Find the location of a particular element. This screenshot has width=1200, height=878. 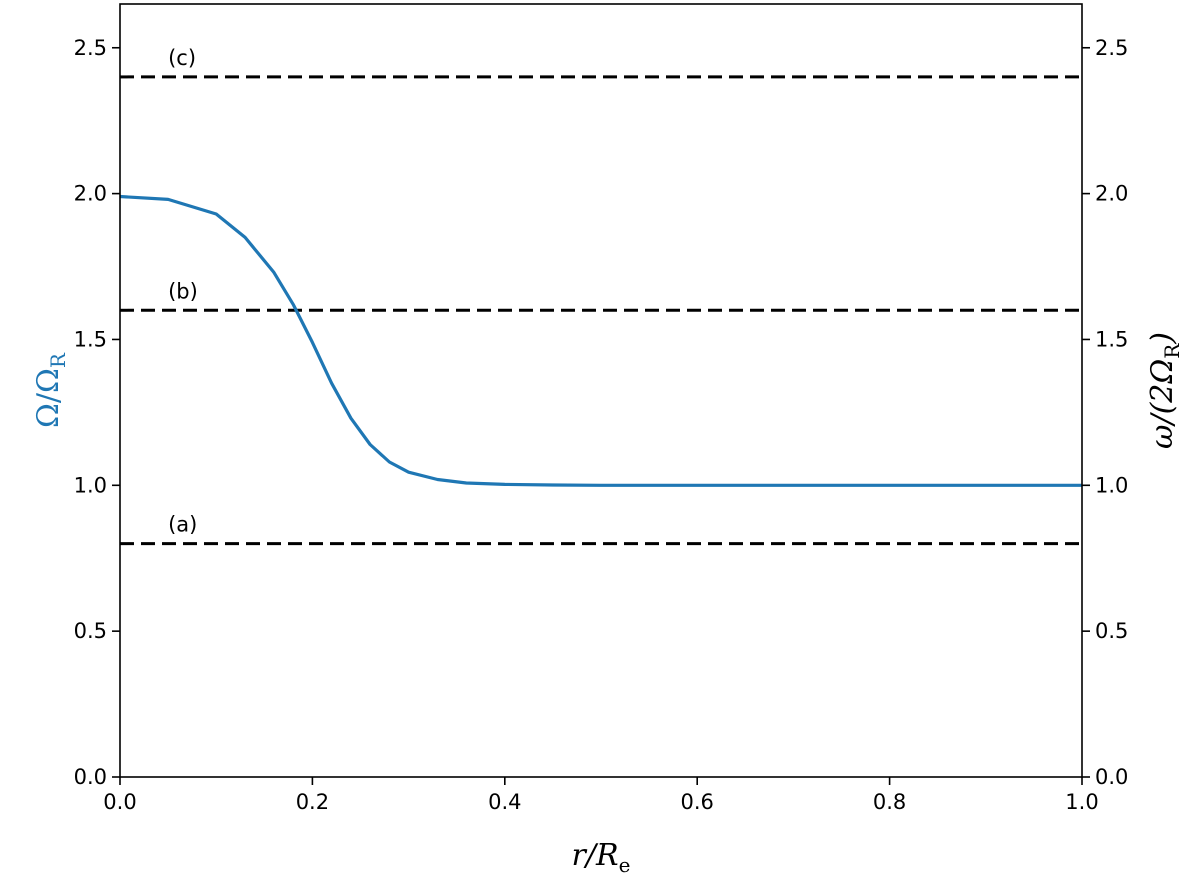

x-tick-label: 0.2 is located at coordinates (312, 802).